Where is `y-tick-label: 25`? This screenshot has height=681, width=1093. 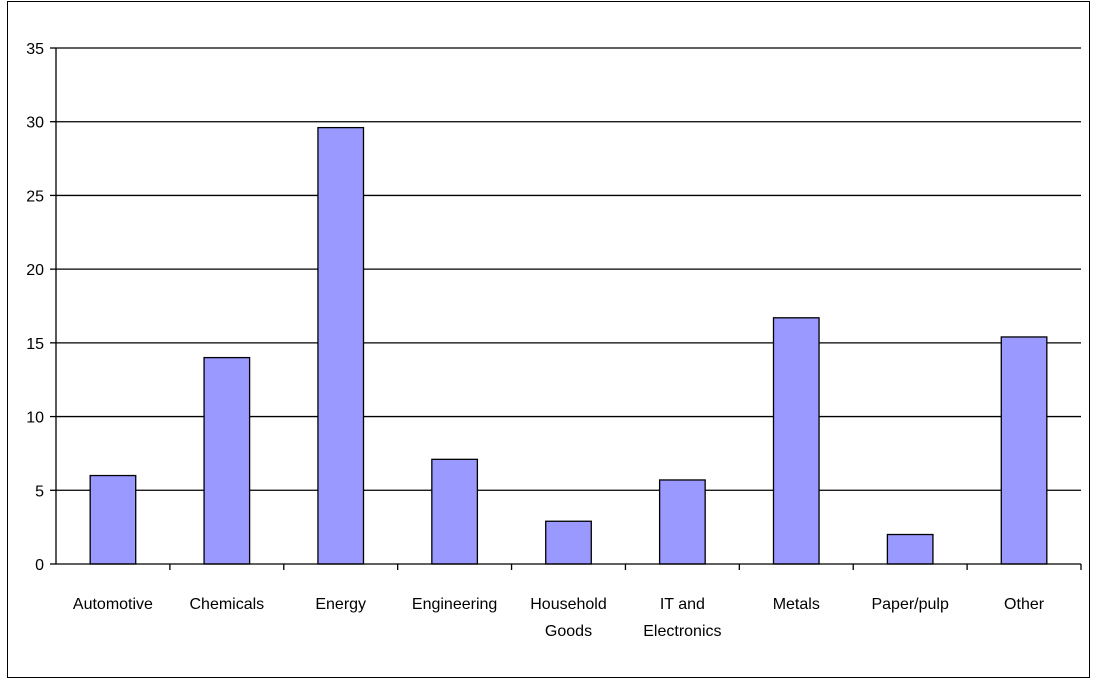
y-tick-label: 25 is located at coordinates (35, 196).